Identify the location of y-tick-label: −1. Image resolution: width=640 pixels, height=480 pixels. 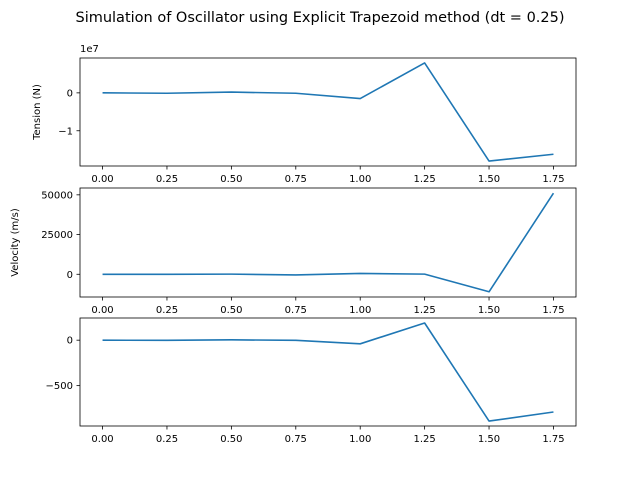
(65, 131).